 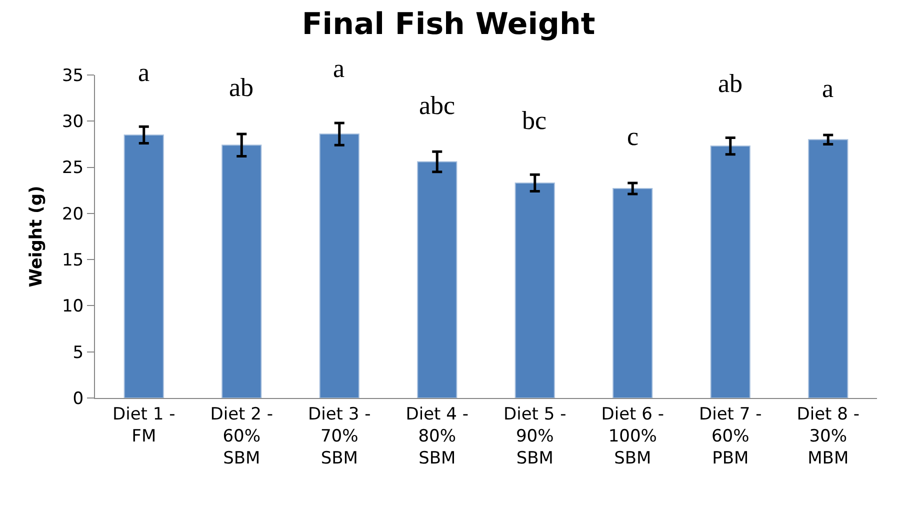 I want to click on x-tick-label: Diet 6 - 100% SBM, so click(x=632, y=436).